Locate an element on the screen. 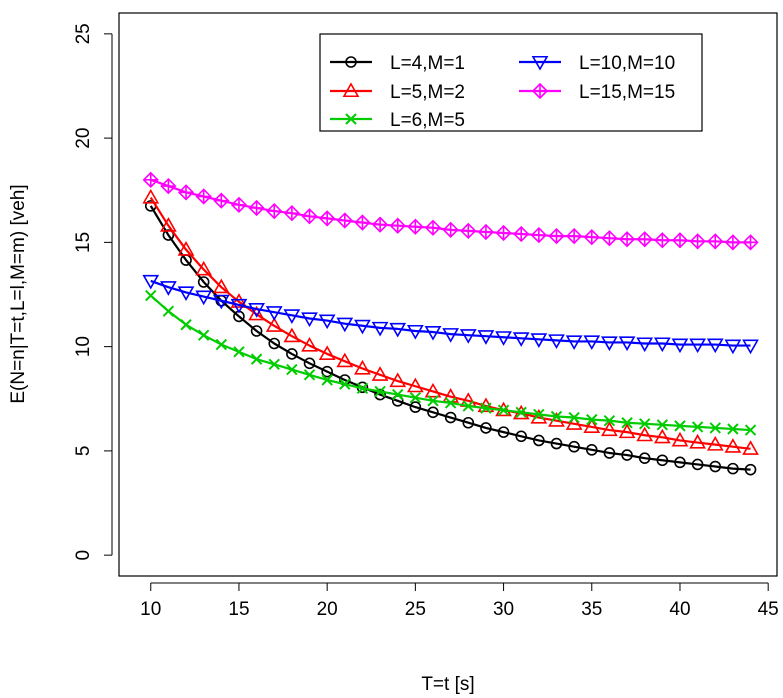  y-tick-label: 20 is located at coordinates (83, 138).